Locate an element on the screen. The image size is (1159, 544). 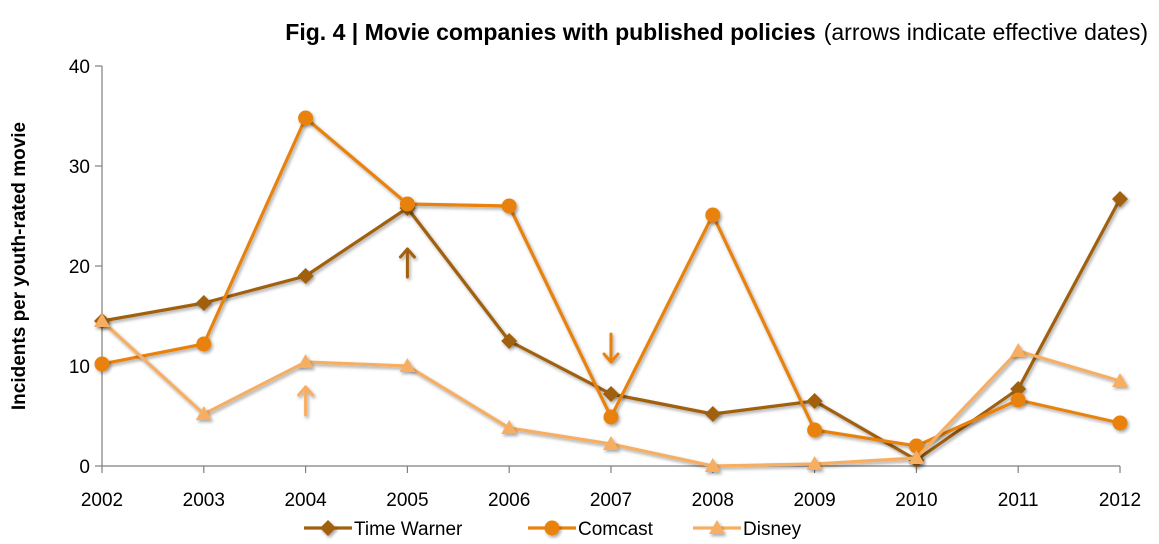
x-tick-label: 2007 is located at coordinates (611, 500).